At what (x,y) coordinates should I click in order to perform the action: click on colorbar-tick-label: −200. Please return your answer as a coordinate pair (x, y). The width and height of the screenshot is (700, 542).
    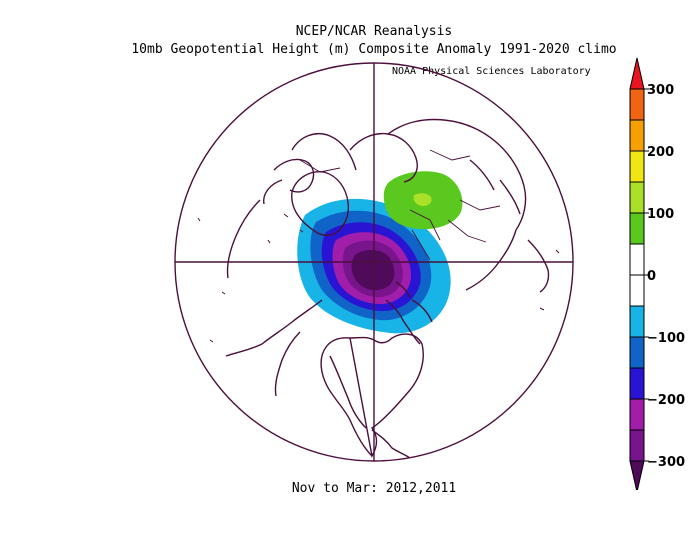
    Looking at the image, I should click on (666, 400).